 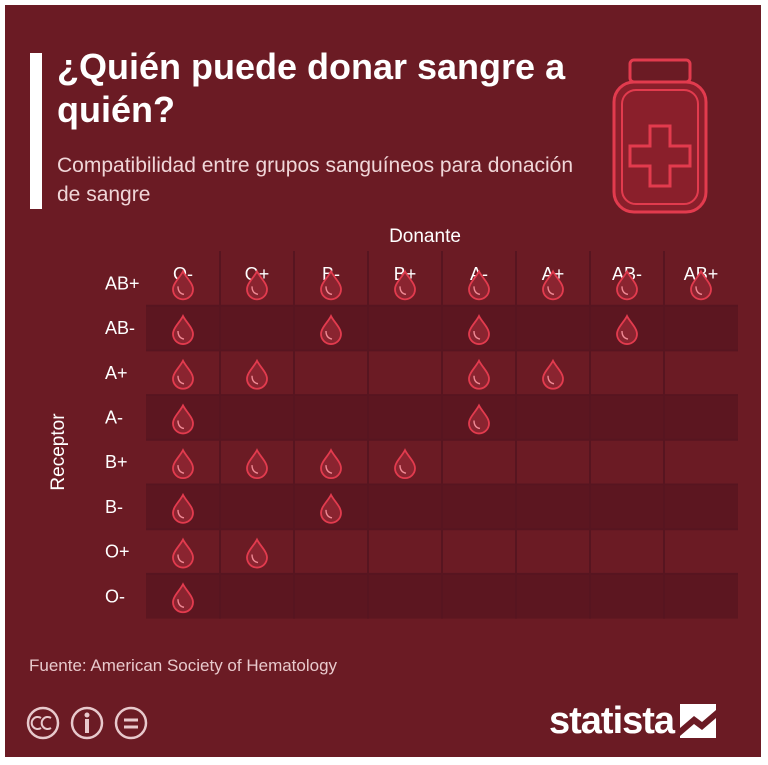 I want to click on receptor-tick-label: A+, so click(x=116, y=373).